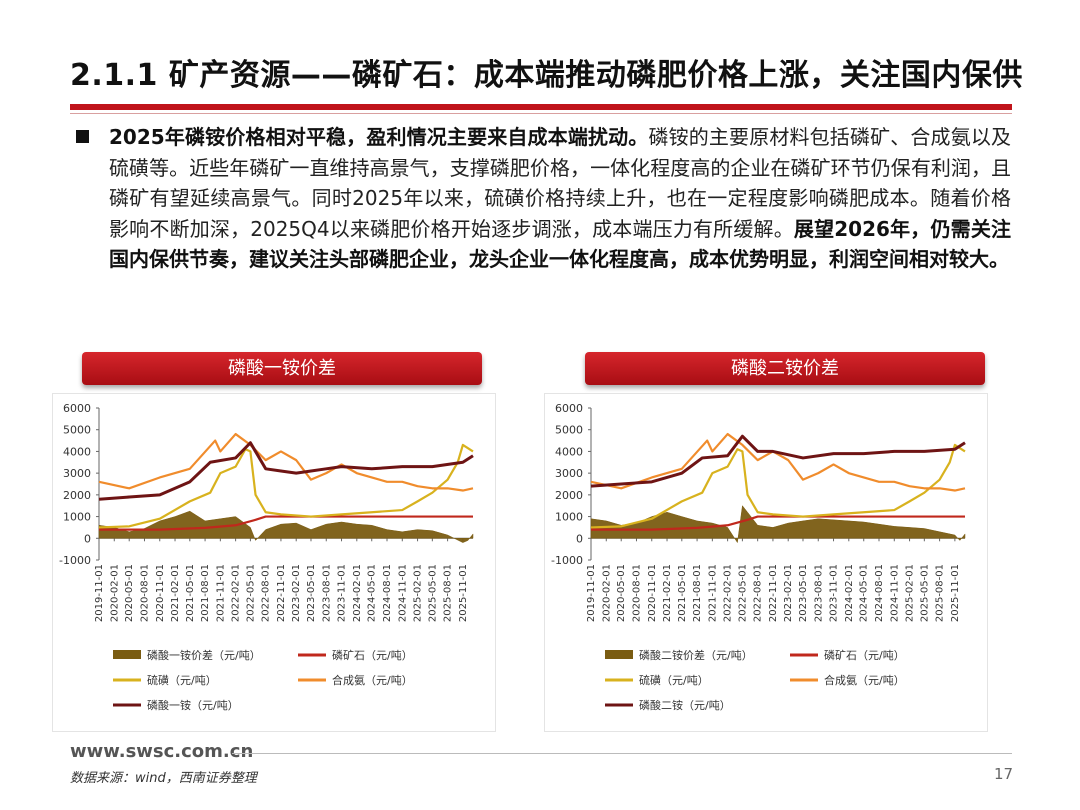 The image size is (1080, 810). Describe the element at coordinates (163, 778) in the screenshot. I see `footer-source: 数据来源：wind，西南证券整理` at that location.